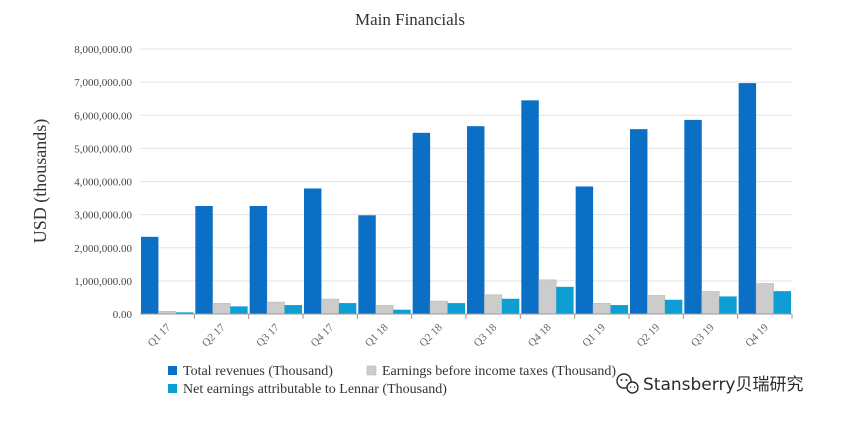  I want to click on y-tick-label-0: 0.00, so click(123, 315).